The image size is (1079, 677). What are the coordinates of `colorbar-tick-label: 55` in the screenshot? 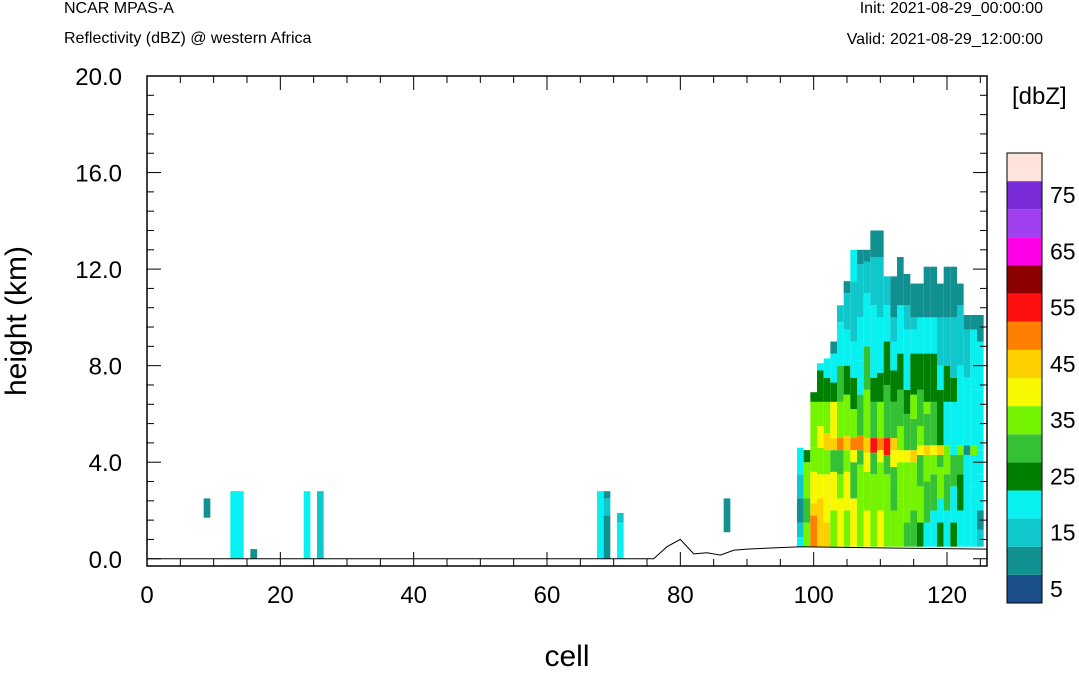 It's located at (1063, 308).